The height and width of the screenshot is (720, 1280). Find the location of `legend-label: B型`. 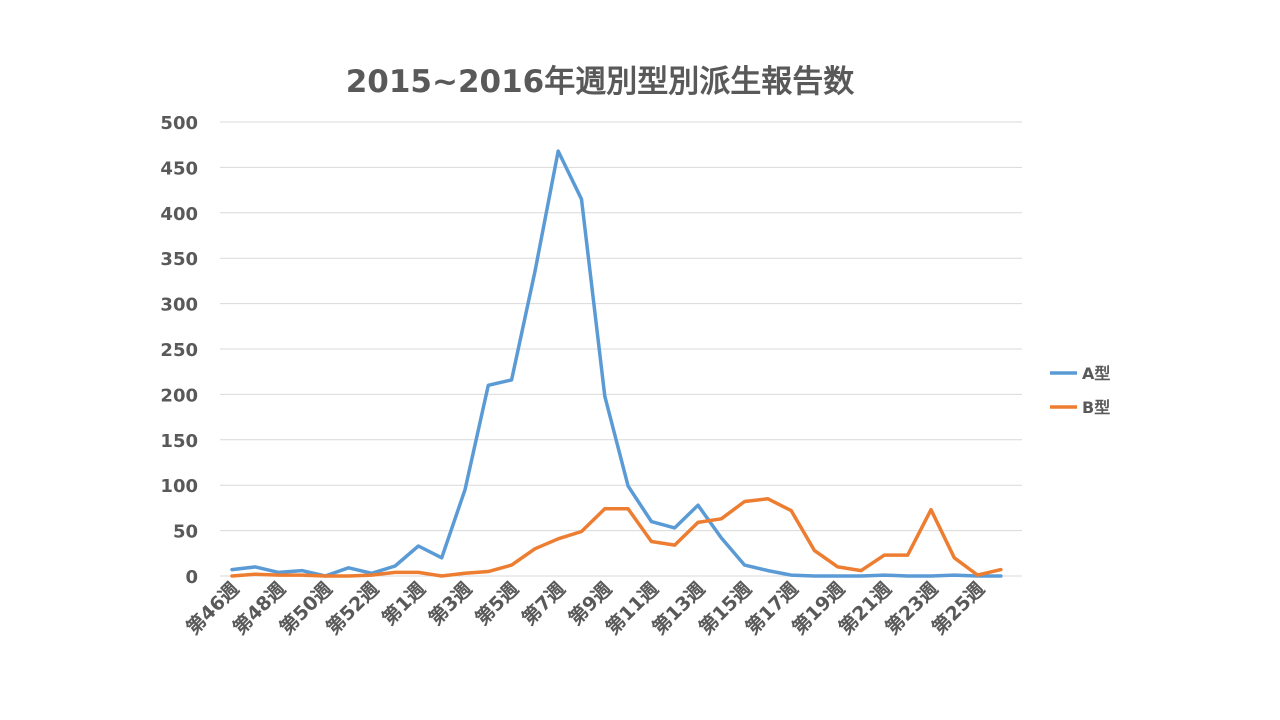

legend-label: B型 is located at coordinates (1096, 407).